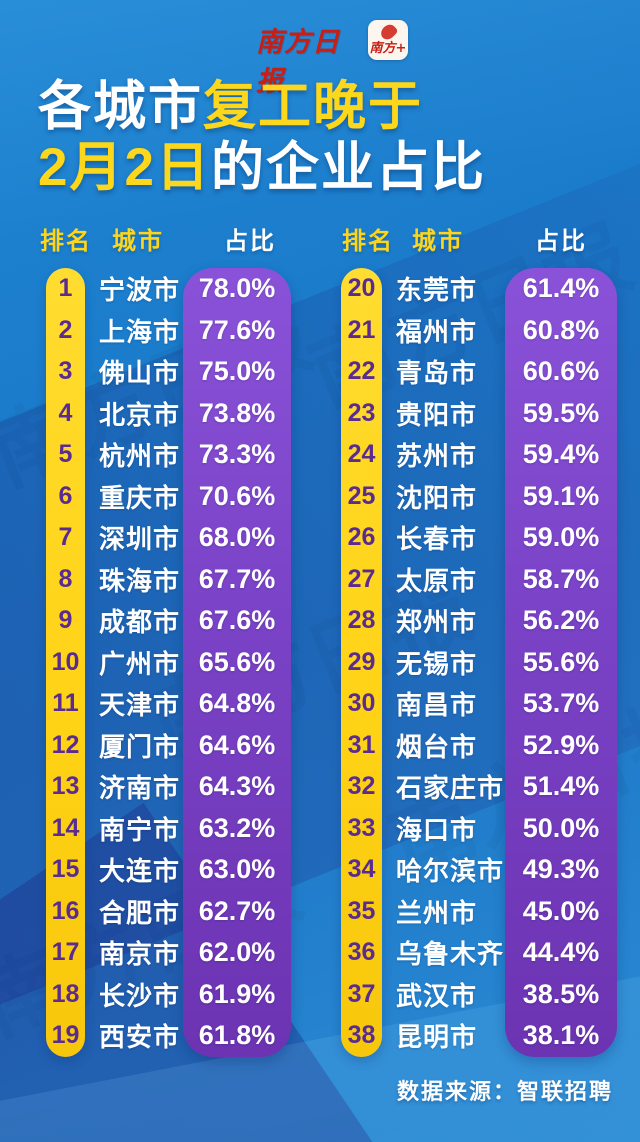 This screenshot has height=1142, width=640. What do you see at coordinates (437, 663) in the screenshot?
I see `city-cell: 无锡市` at bounding box center [437, 663].